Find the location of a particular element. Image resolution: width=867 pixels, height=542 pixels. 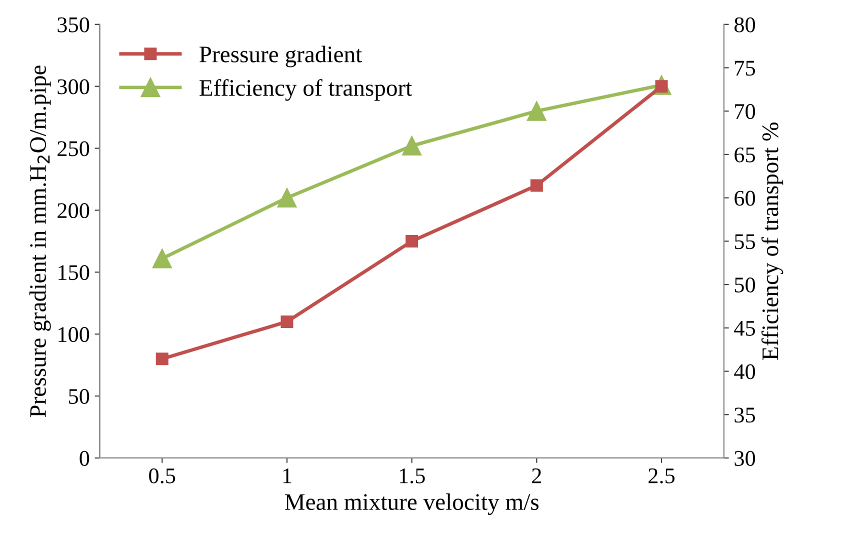

y2-tick-label: 55 is located at coordinates (745, 242).